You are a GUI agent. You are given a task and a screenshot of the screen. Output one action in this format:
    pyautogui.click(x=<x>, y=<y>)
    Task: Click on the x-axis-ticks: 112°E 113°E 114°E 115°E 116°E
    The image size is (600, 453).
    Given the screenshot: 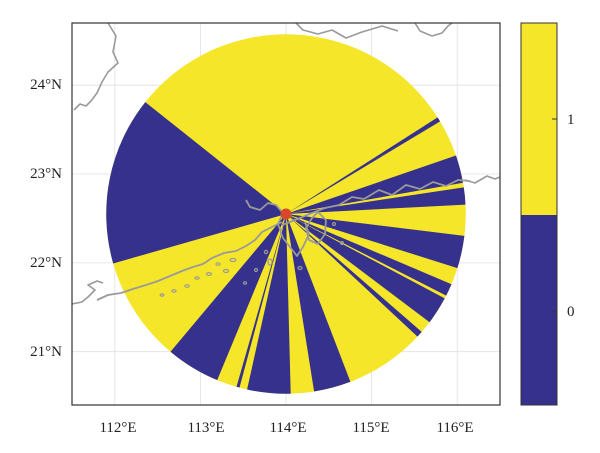 What is the action you would take?
    pyautogui.click(x=286, y=428)
    